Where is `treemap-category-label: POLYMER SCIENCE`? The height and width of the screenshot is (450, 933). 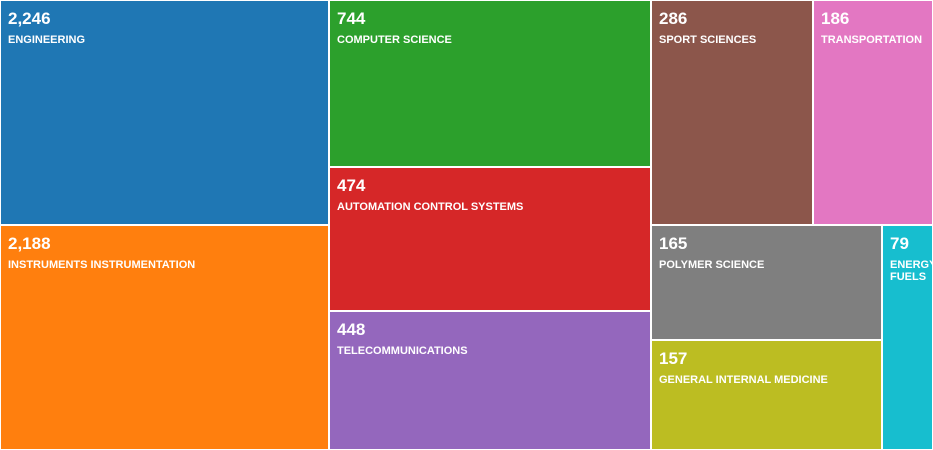
treemap-category-label: POLYMER SCIENCE is located at coordinates (712, 265).